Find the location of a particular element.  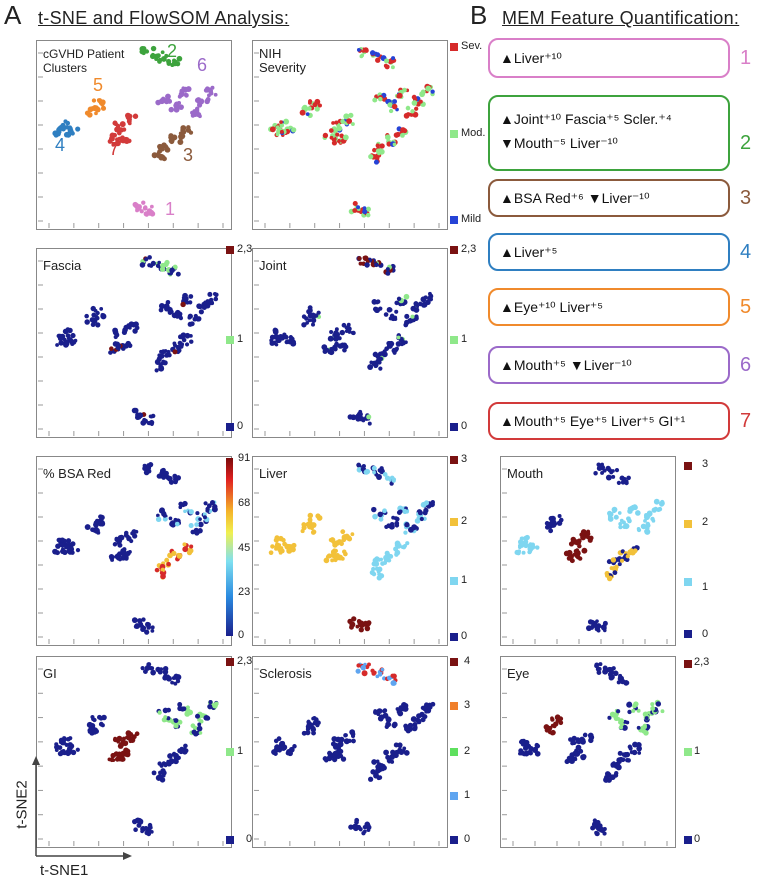

axis-arrows is located at coordinates (82, 808).